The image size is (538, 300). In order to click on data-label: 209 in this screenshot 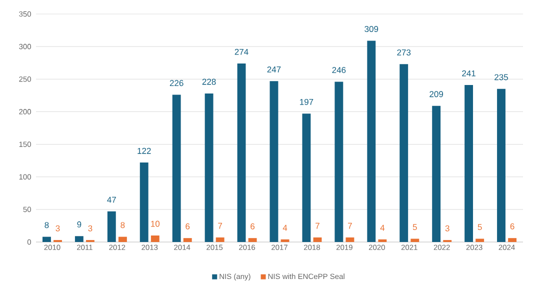, I will do `click(437, 94)`.